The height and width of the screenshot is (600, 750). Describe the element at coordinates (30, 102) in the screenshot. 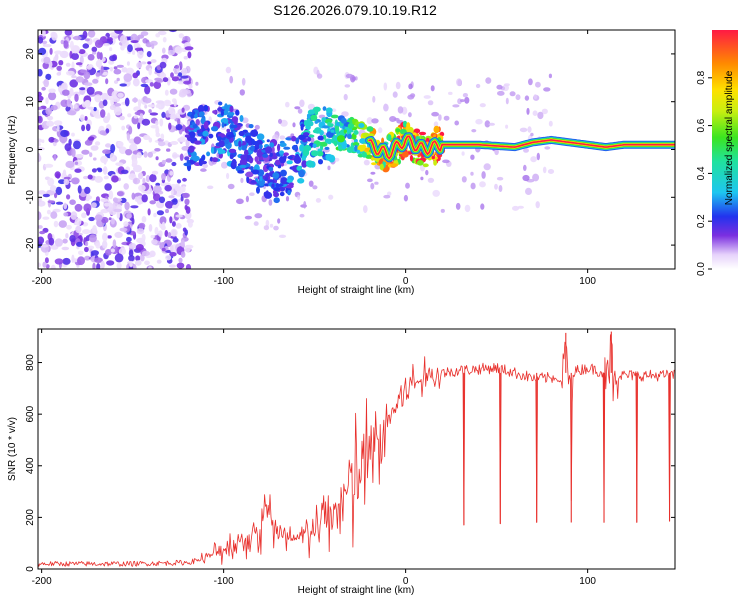

I see `y-tick-label: 10` at that location.